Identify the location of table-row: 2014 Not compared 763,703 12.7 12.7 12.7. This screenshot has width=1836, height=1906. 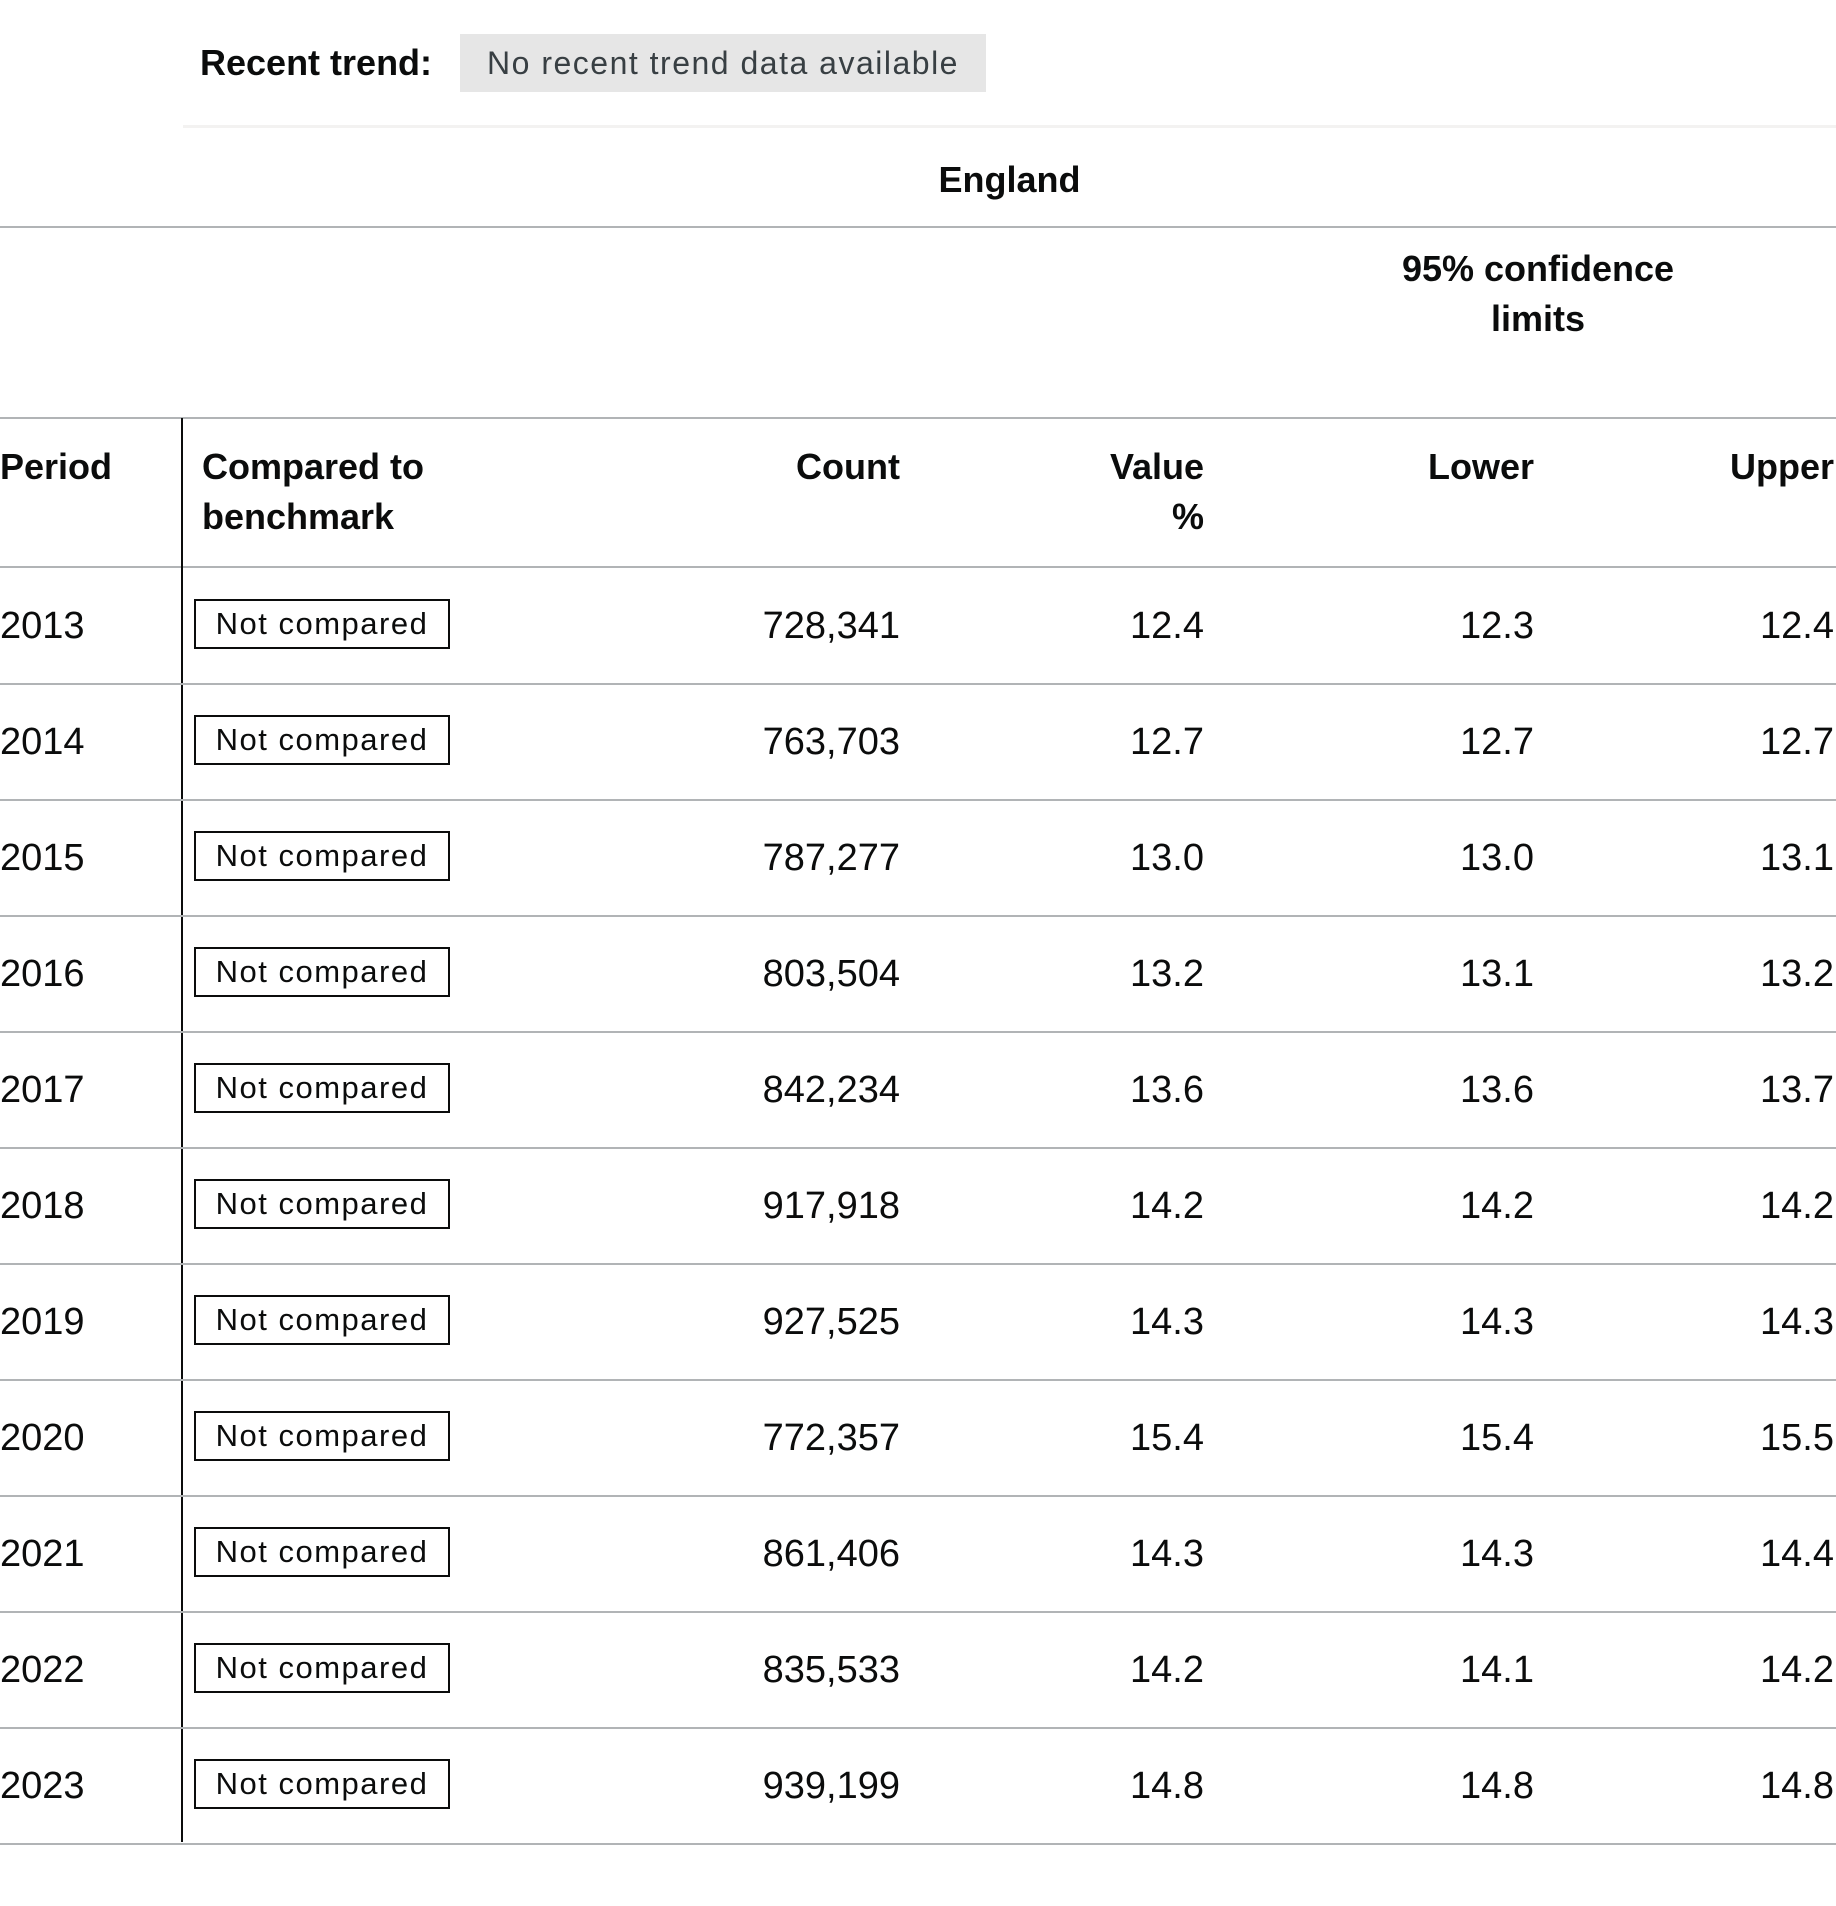
(918, 742).